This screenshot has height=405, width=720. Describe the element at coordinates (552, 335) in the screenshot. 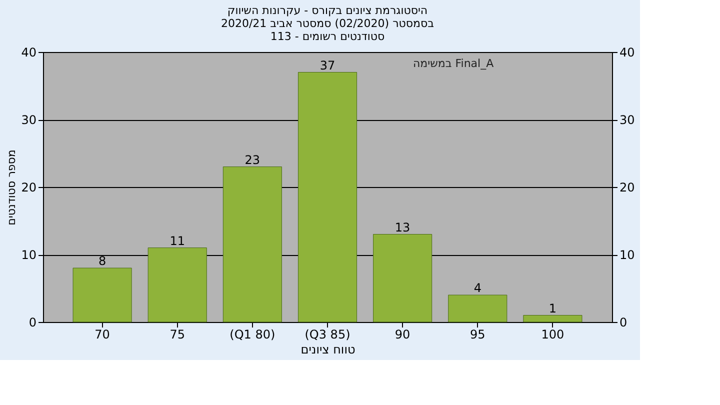

I see `x-tick-label: 100` at that location.